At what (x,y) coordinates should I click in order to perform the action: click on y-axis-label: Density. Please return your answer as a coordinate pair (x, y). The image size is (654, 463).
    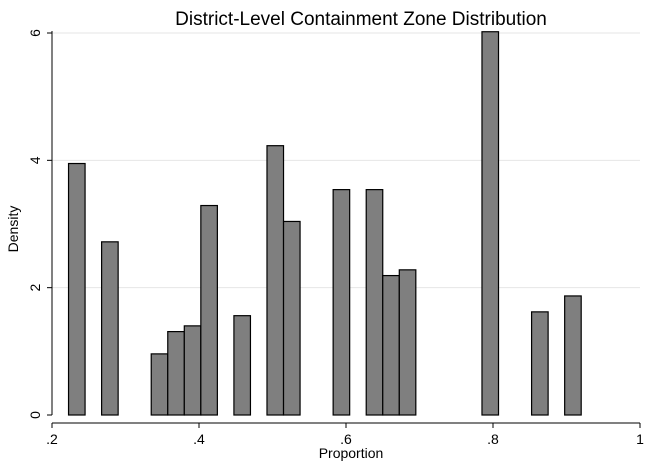
    Looking at the image, I should click on (13, 229).